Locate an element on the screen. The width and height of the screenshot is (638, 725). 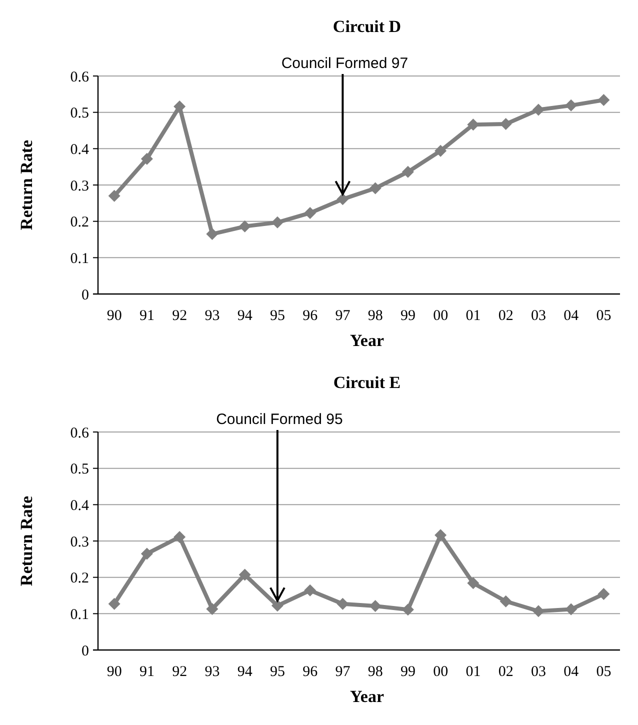
chart-title: Circuit D is located at coordinates (367, 26).